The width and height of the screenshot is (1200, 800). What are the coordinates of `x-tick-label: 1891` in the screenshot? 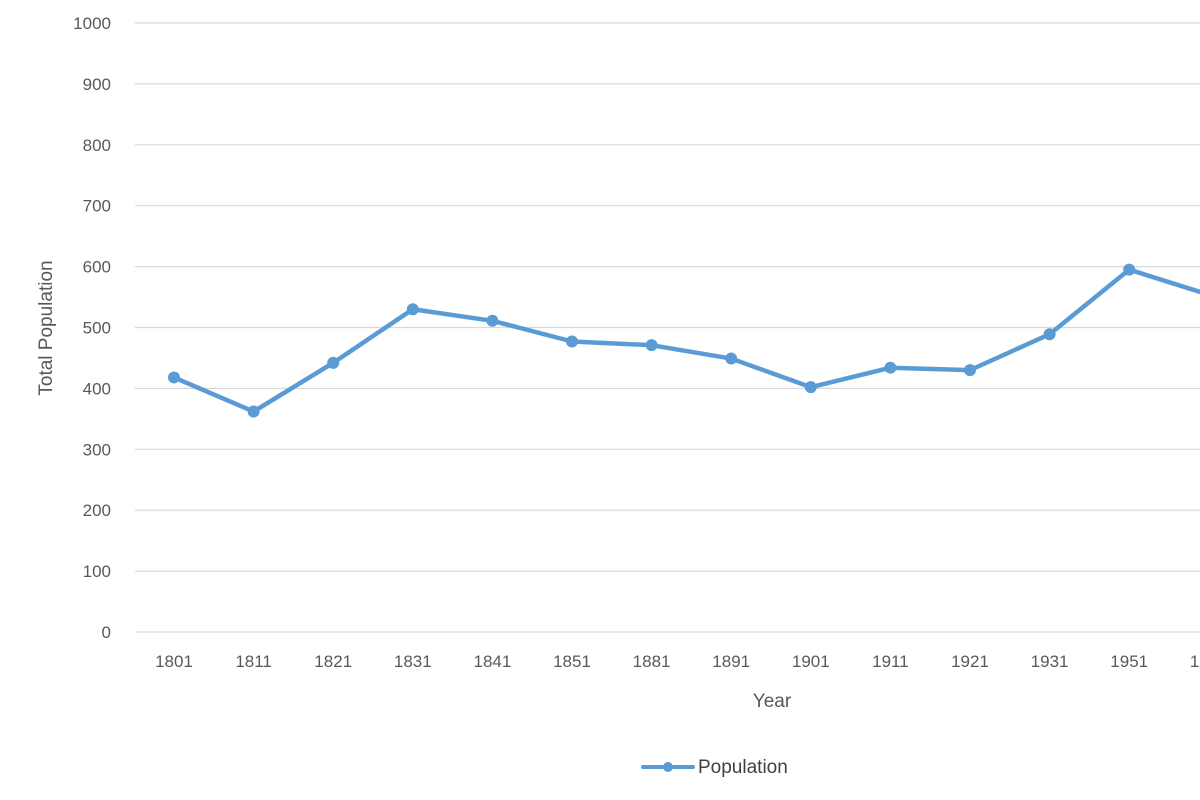 It's located at (731, 661).